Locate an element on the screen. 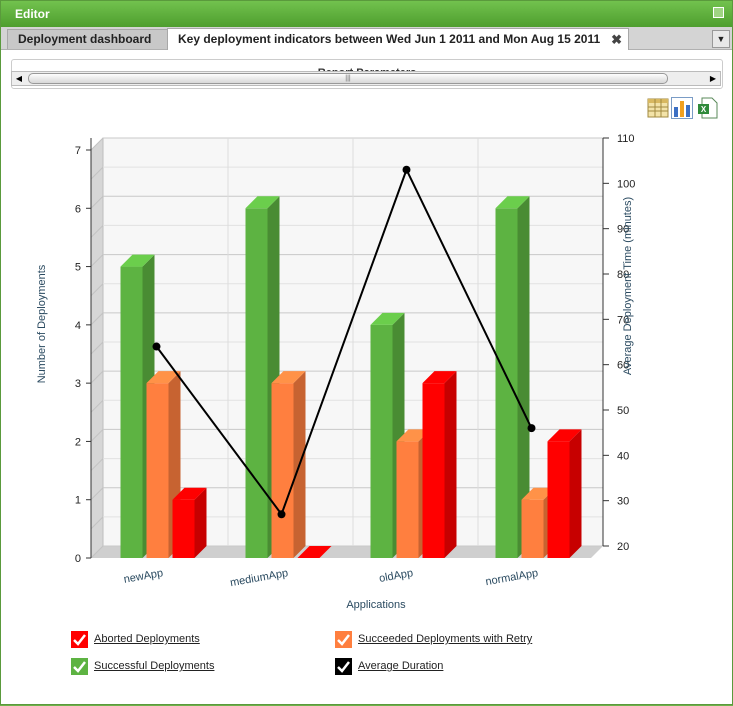 Image resolution: width=733 pixels, height=706 pixels. window-title: Editor is located at coordinates (32, 14).